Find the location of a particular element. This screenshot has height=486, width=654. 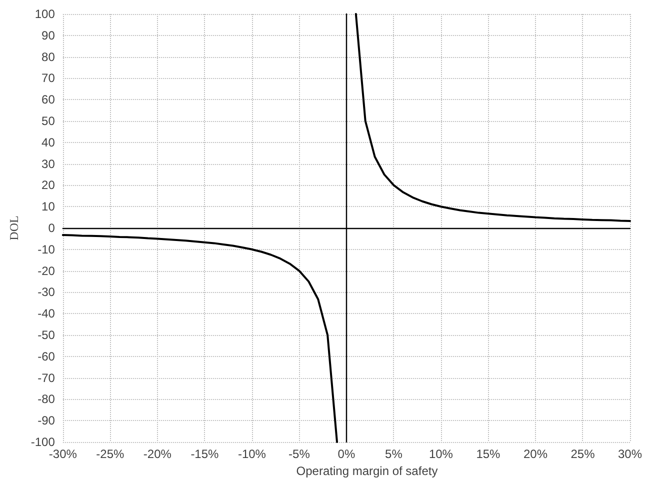

y-tick-label: -10 is located at coordinates (47, 249).